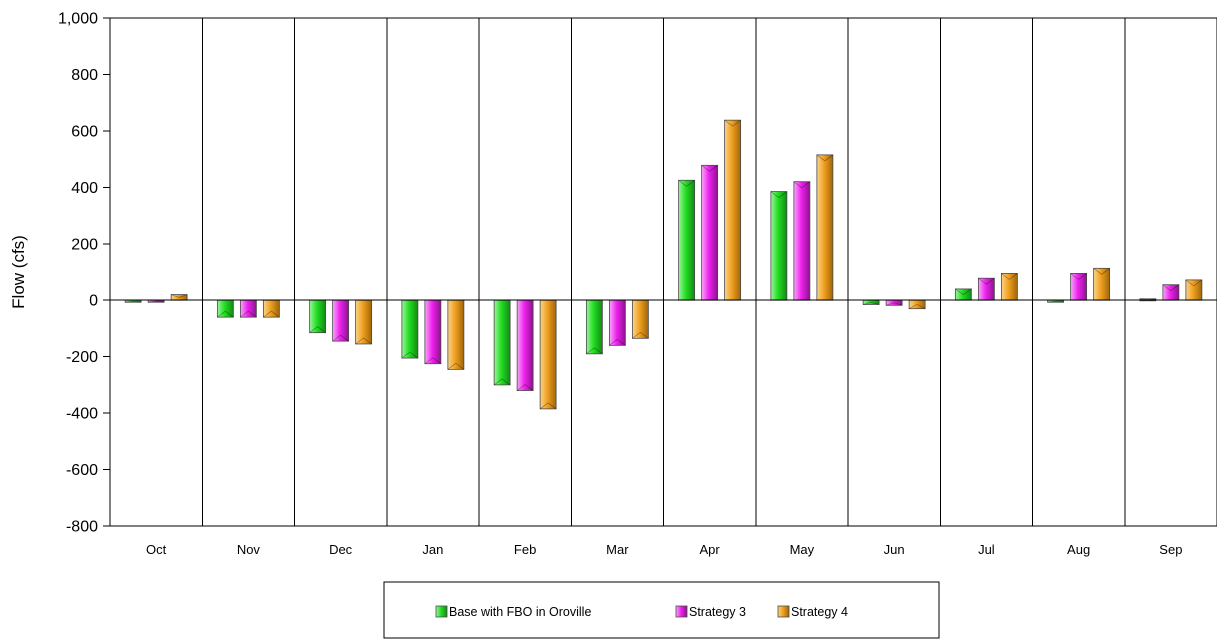  I want to click on x-tick-label: Mar, so click(617, 549).